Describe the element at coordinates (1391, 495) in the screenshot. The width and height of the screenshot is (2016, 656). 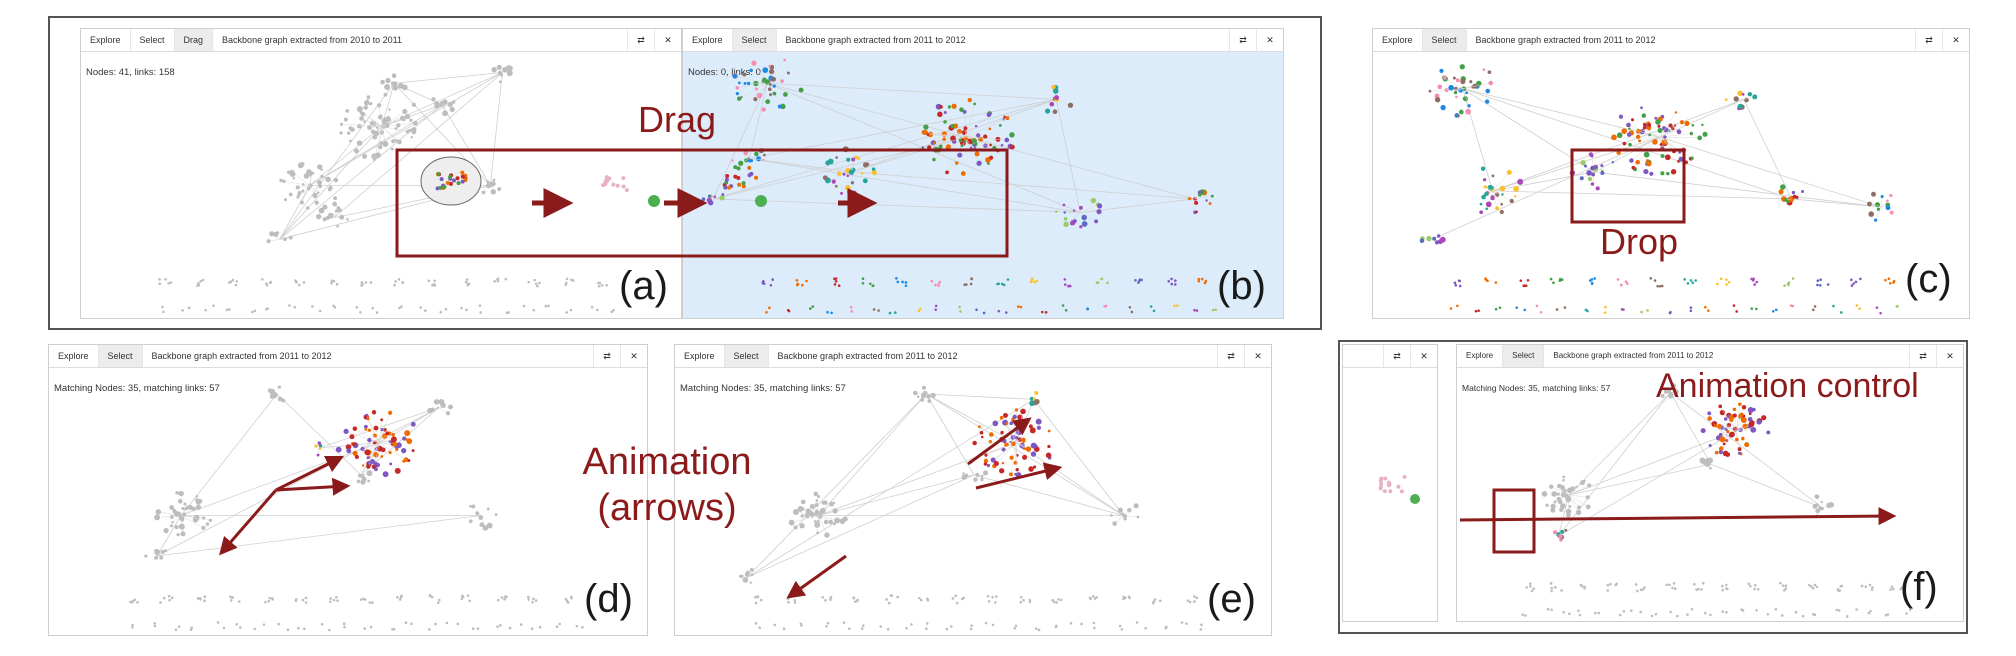
I see `dragged-subgraph` at that location.